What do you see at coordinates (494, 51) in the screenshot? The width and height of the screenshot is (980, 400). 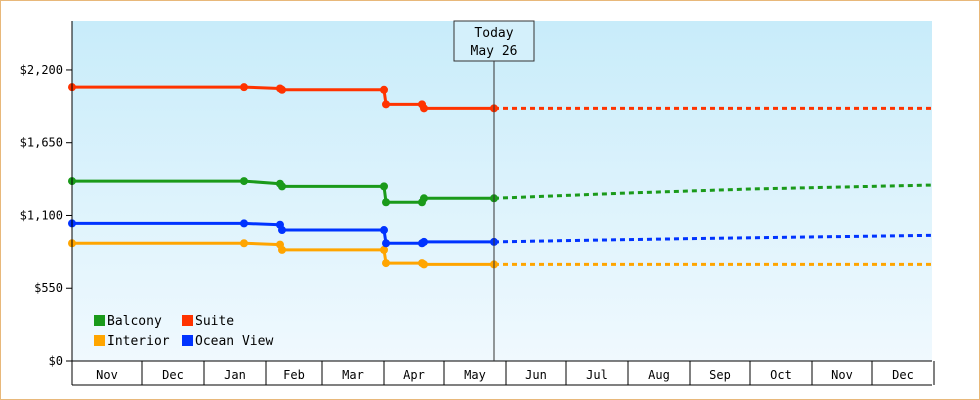 I see `today-date: May 26` at bounding box center [494, 51].